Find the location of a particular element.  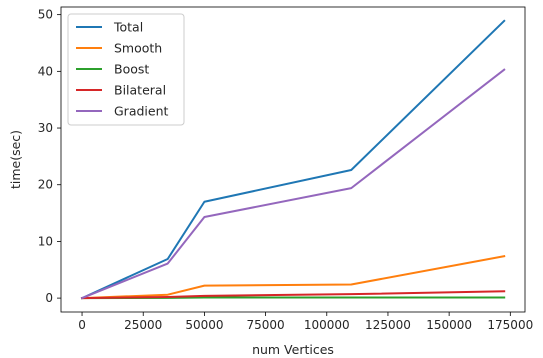

y-tick-label: 40 is located at coordinates (45, 71).